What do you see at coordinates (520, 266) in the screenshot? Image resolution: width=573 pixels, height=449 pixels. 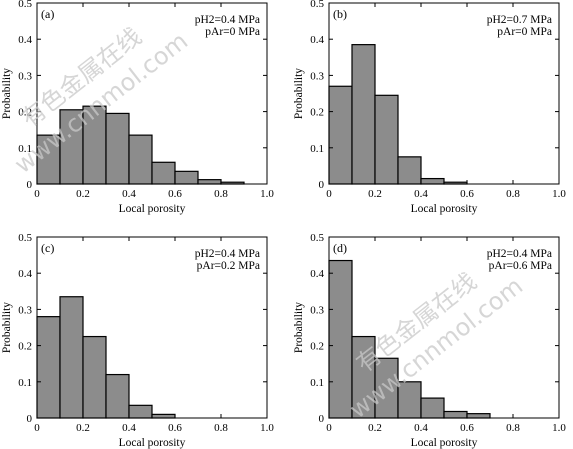 I see `pressure-annotation: pAr=0.6 MPa` at bounding box center [520, 266].